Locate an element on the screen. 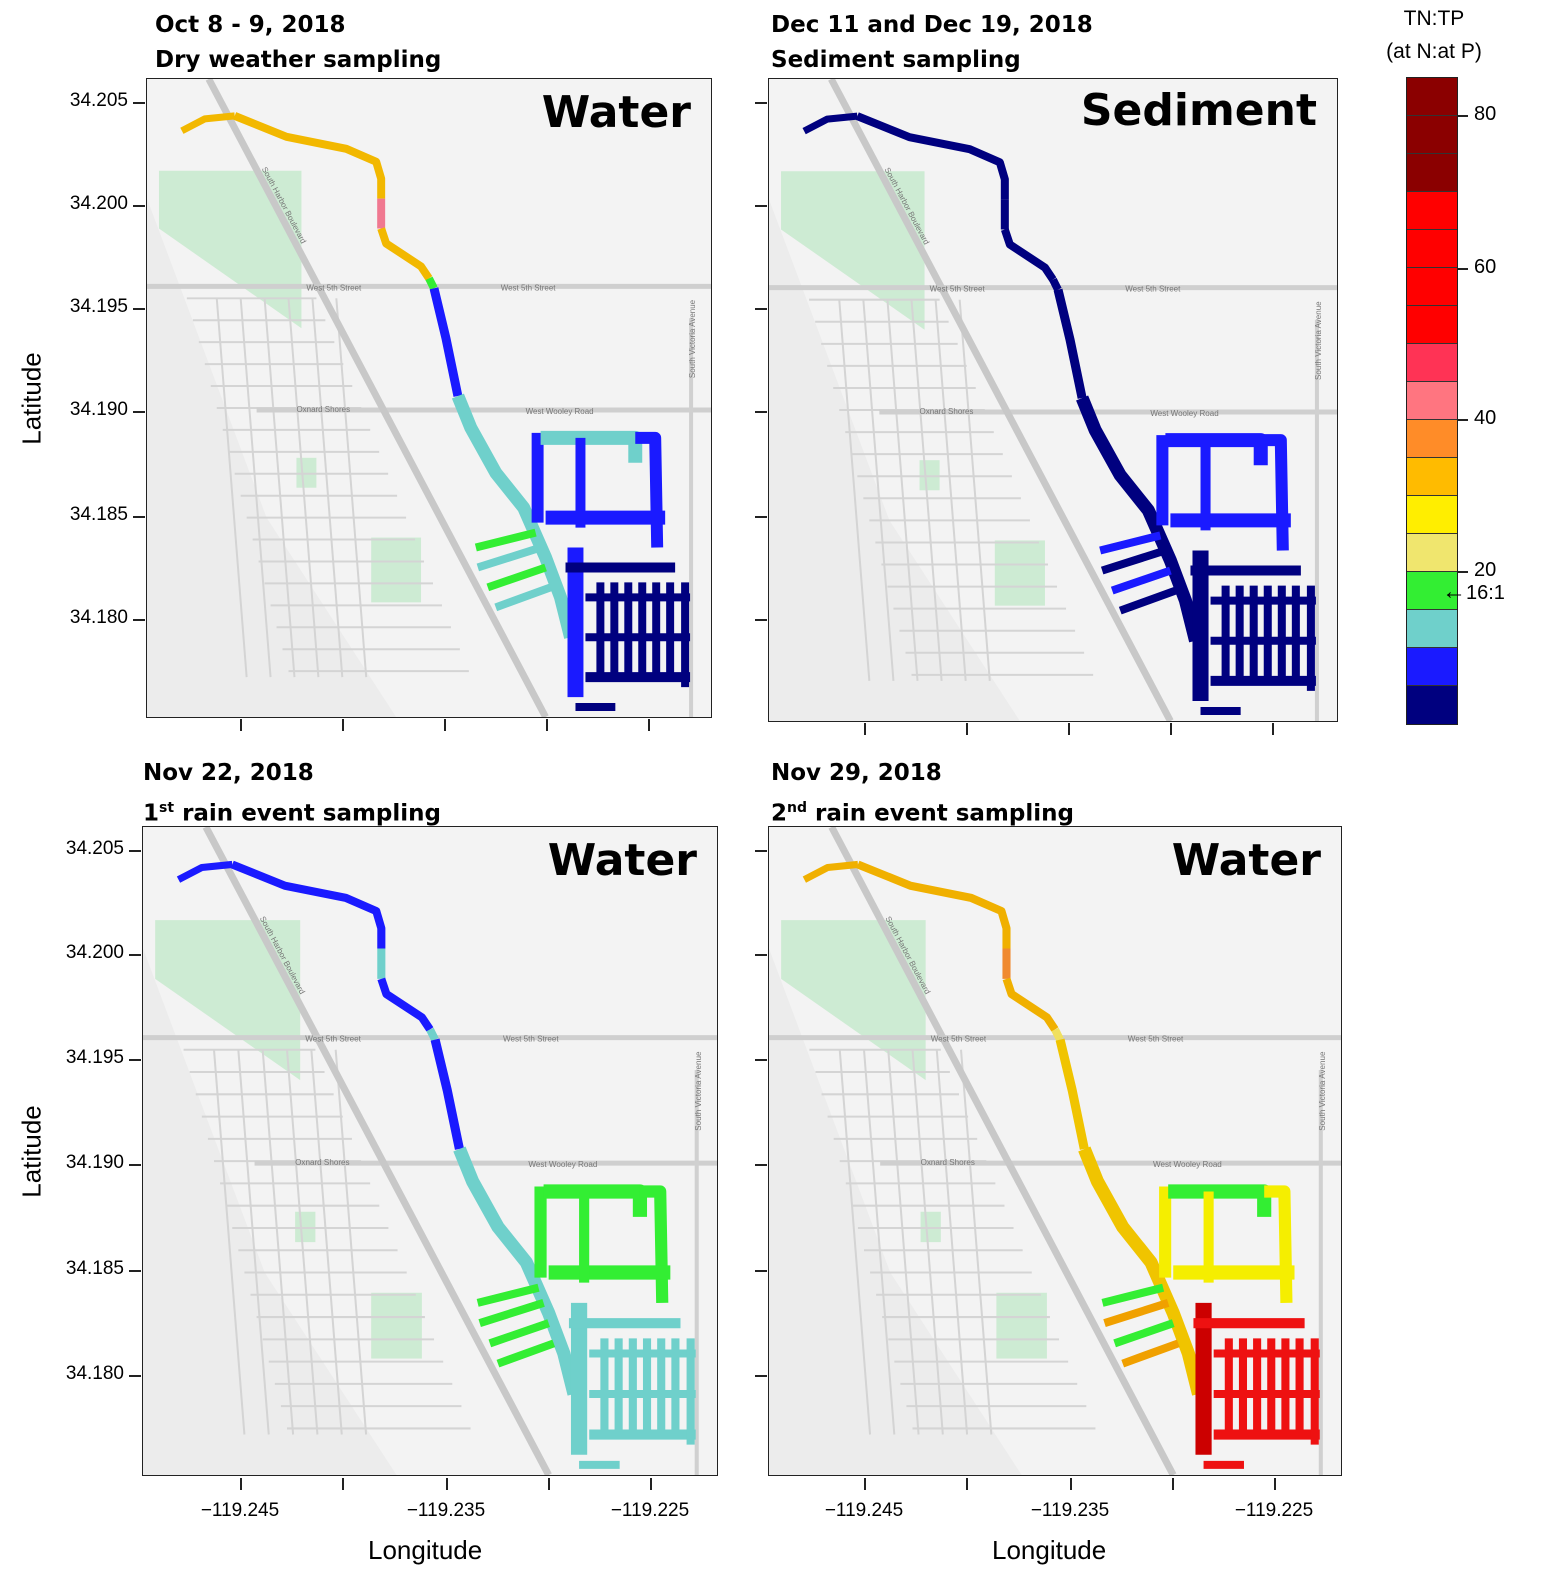 This screenshot has height=1587, width=1558. road-label: Oxnard Shores is located at coordinates (322, 1162).